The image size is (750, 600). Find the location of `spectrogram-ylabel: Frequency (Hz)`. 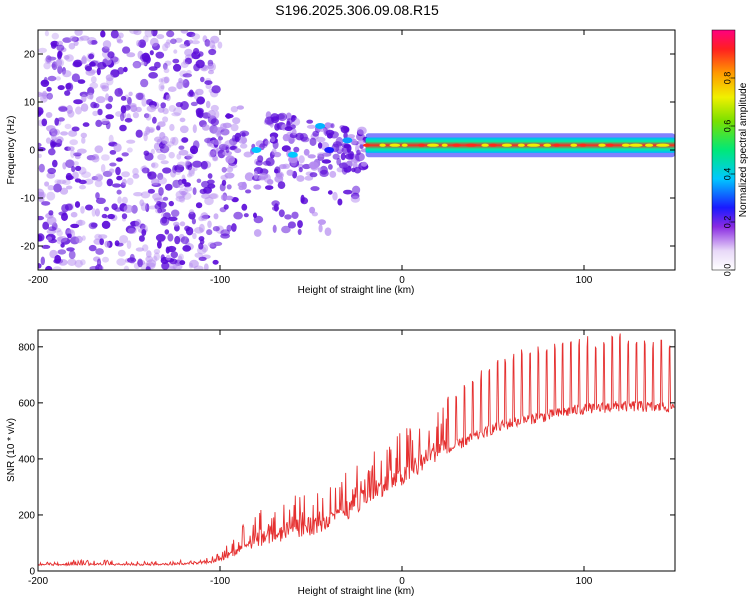

spectrogram-ylabel: Frequency (Hz) is located at coordinates (11, 150).